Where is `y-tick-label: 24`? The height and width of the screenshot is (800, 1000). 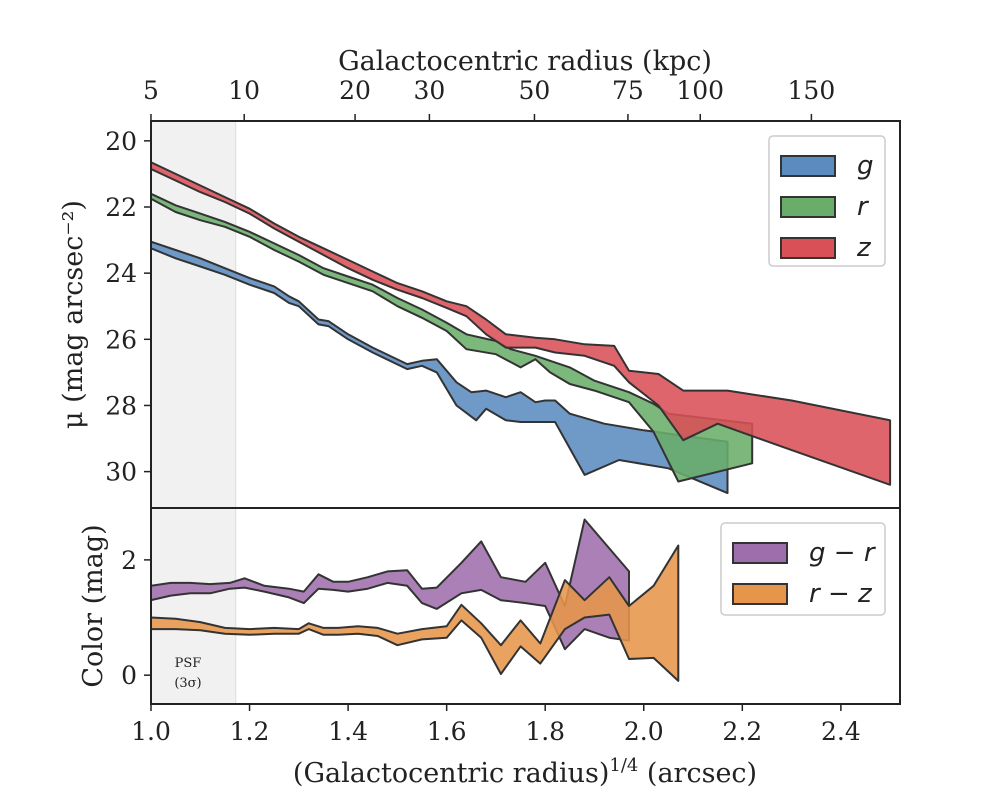
y-tick-label: 24 is located at coordinates (121, 273).